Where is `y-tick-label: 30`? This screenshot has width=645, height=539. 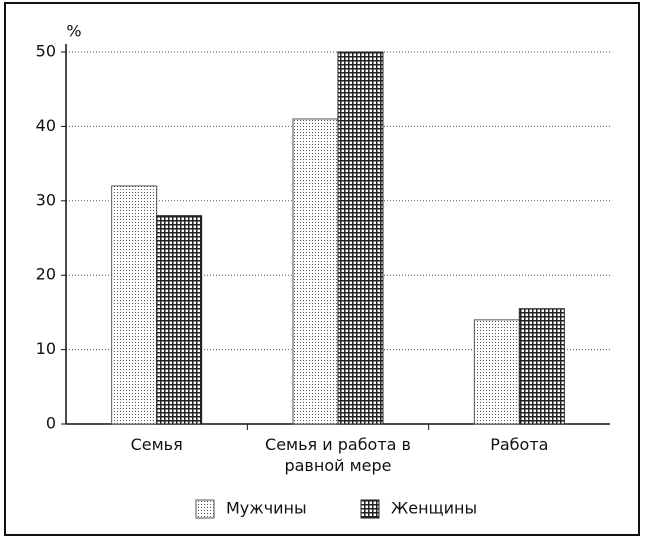
y-tick-label: 30 is located at coordinates (46, 199).